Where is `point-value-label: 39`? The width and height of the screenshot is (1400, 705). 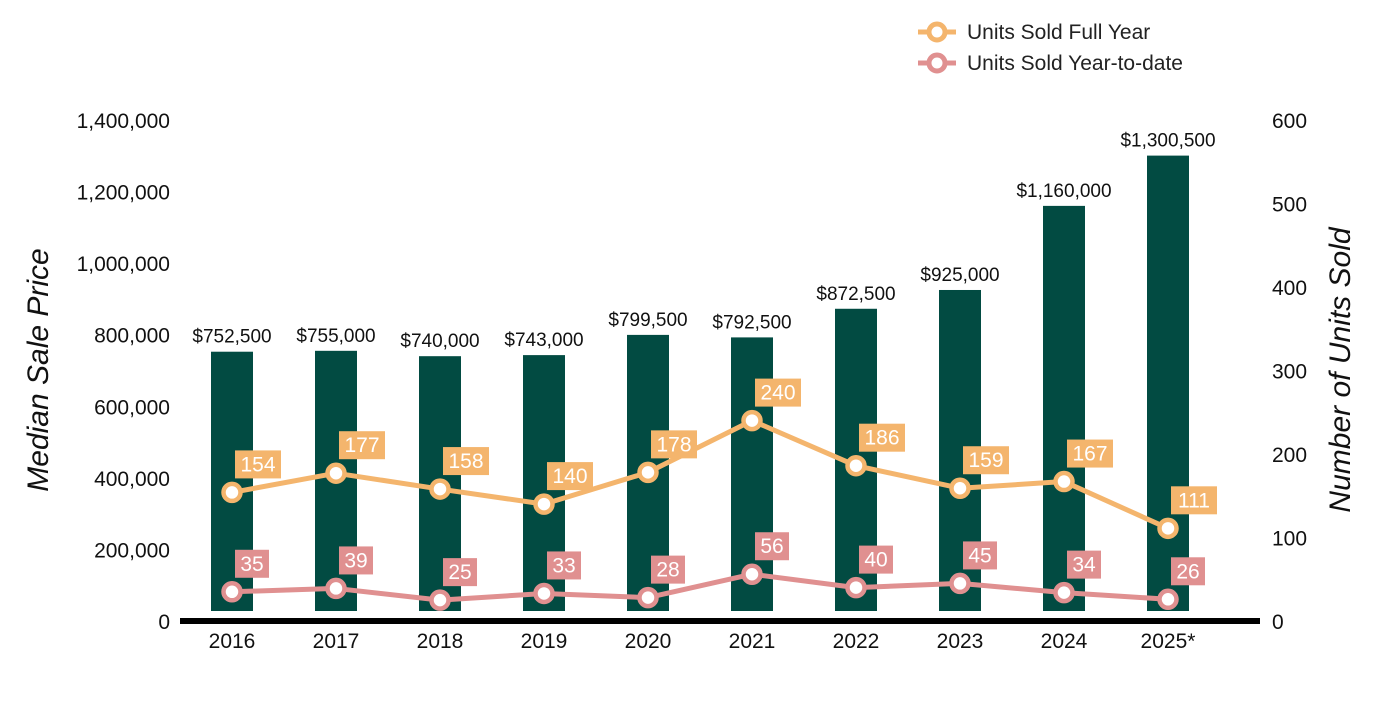
point-value-label: 39 is located at coordinates (355, 560).